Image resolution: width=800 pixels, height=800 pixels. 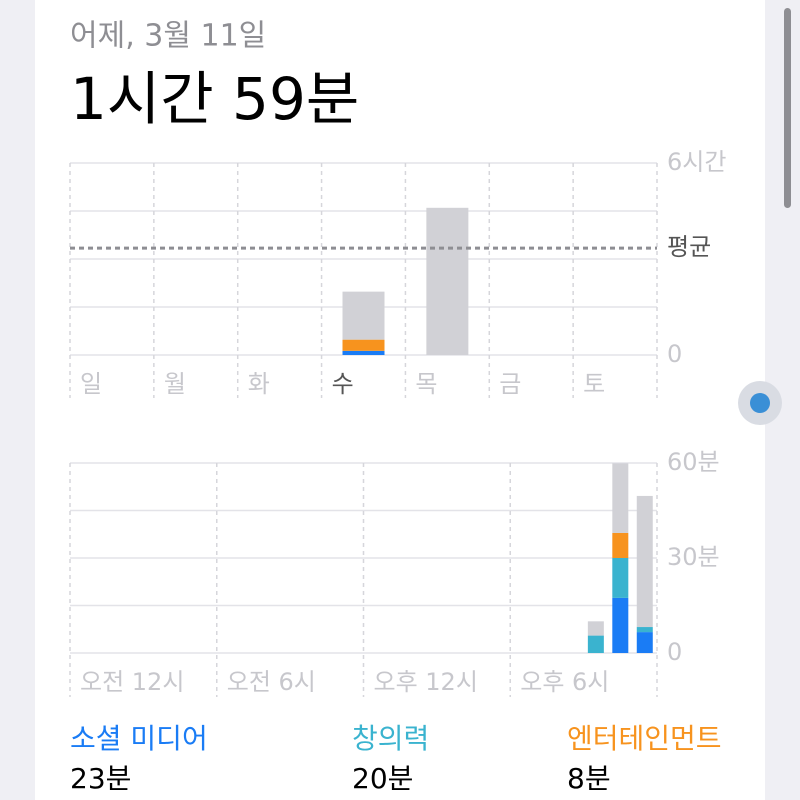 I want to click on x-tick-label: 오전 12시, so click(x=132, y=682).